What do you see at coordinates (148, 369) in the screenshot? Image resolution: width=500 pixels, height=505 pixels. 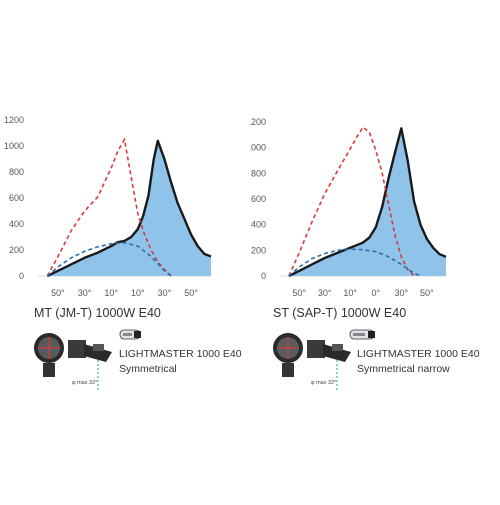 I see `distribution-type: Symmetrical` at bounding box center [148, 369].